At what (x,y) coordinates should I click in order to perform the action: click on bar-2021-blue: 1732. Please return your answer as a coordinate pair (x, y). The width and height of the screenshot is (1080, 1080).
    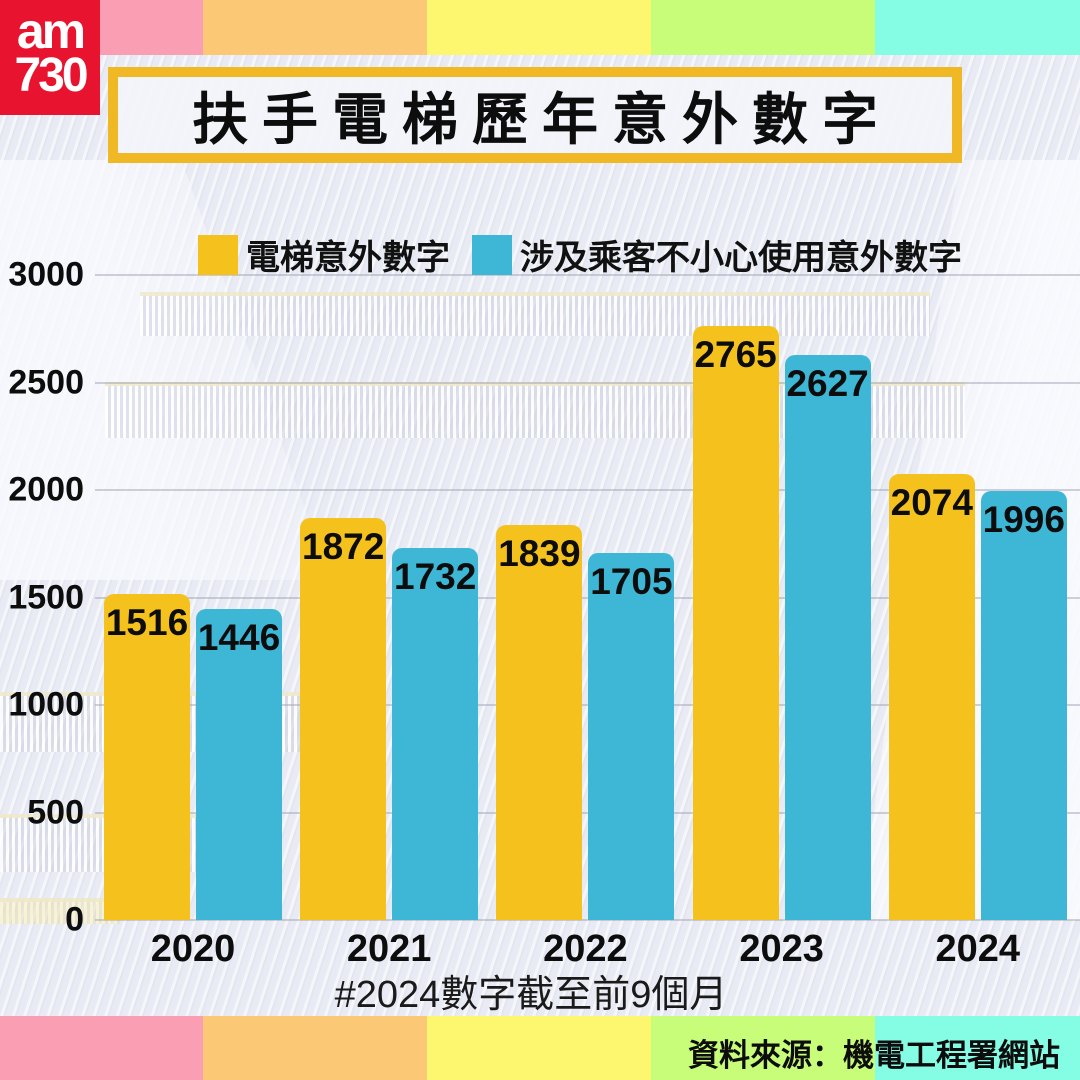
    Looking at the image, I should click on (435, 734).